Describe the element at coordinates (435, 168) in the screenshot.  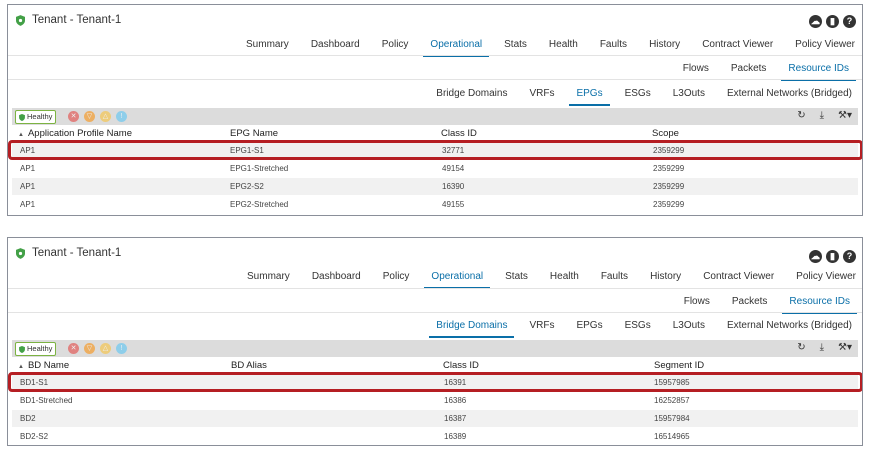
I see `table-row: AP1 EPG1-Stretched 49154 2359299` at that location.